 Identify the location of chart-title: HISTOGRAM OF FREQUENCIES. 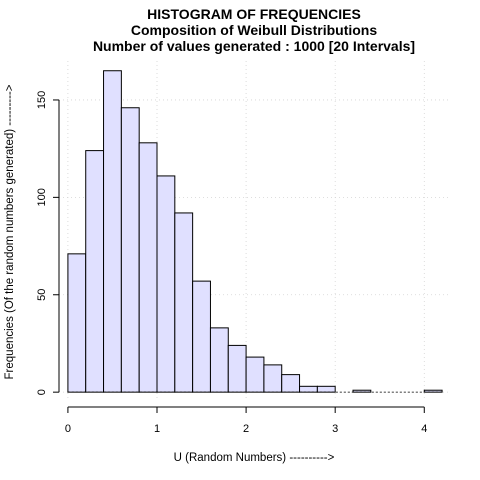
(254, 14).